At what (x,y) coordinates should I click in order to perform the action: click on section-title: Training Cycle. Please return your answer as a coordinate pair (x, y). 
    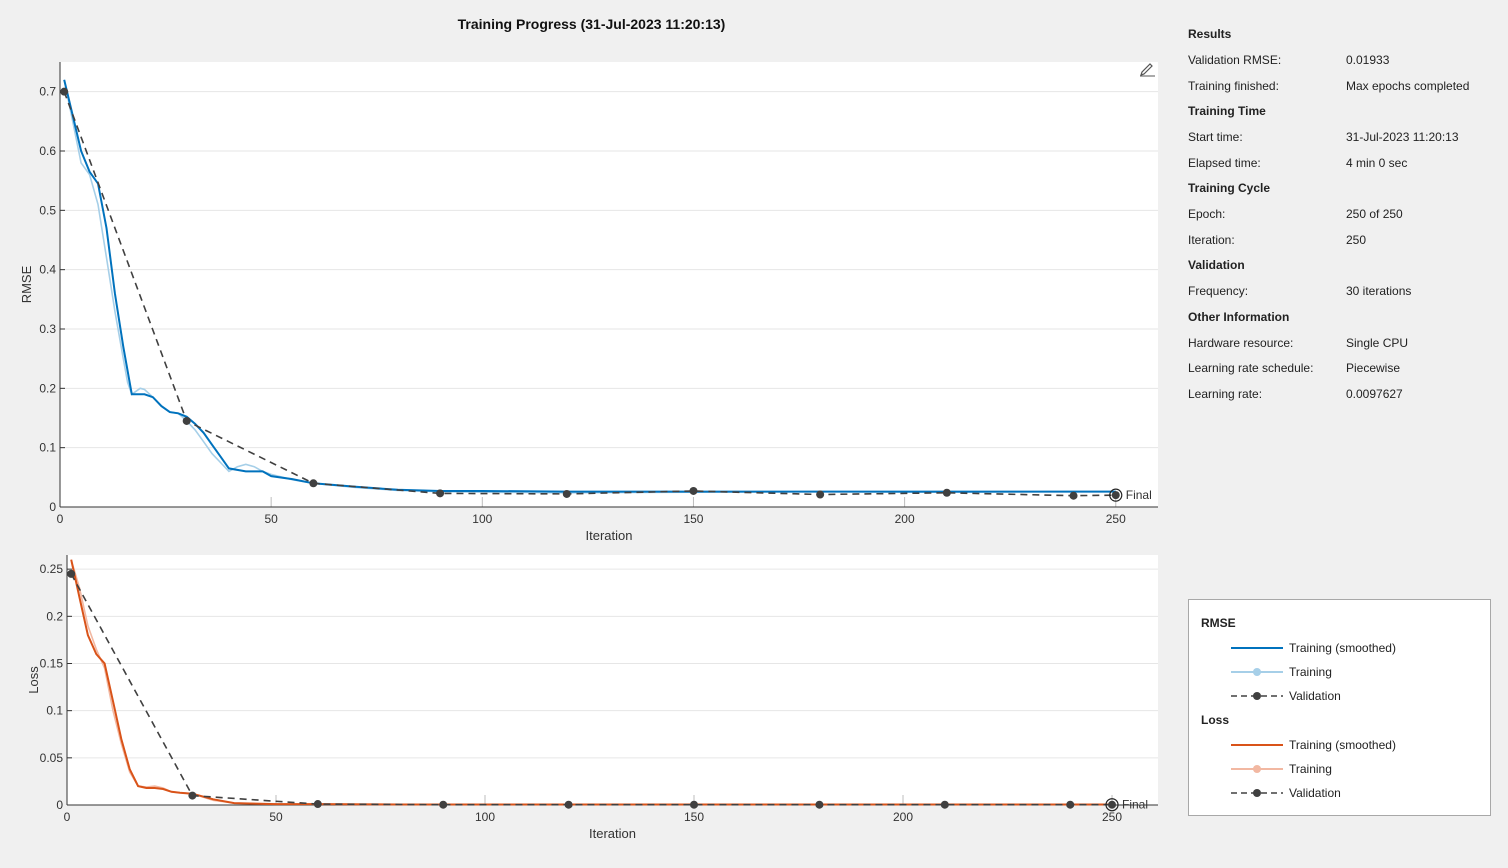
    Looking at the image, I should click on (1229, 188).